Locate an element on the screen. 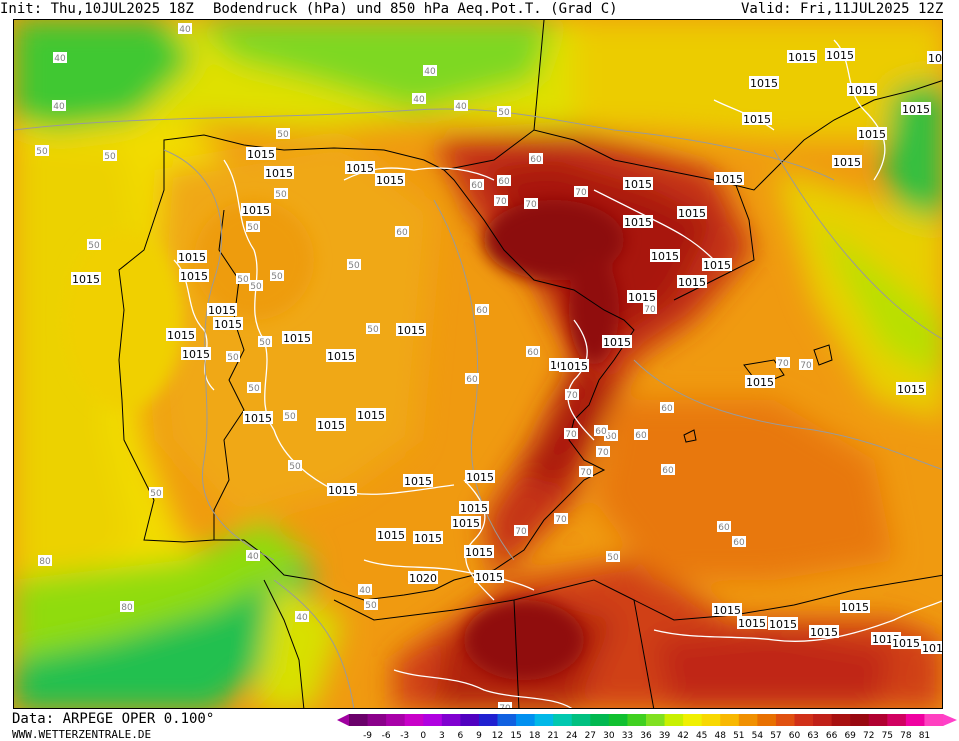 This screenshot has height=741, width=959. legend-tick-label: 30 is located at coordinates (609, 736).